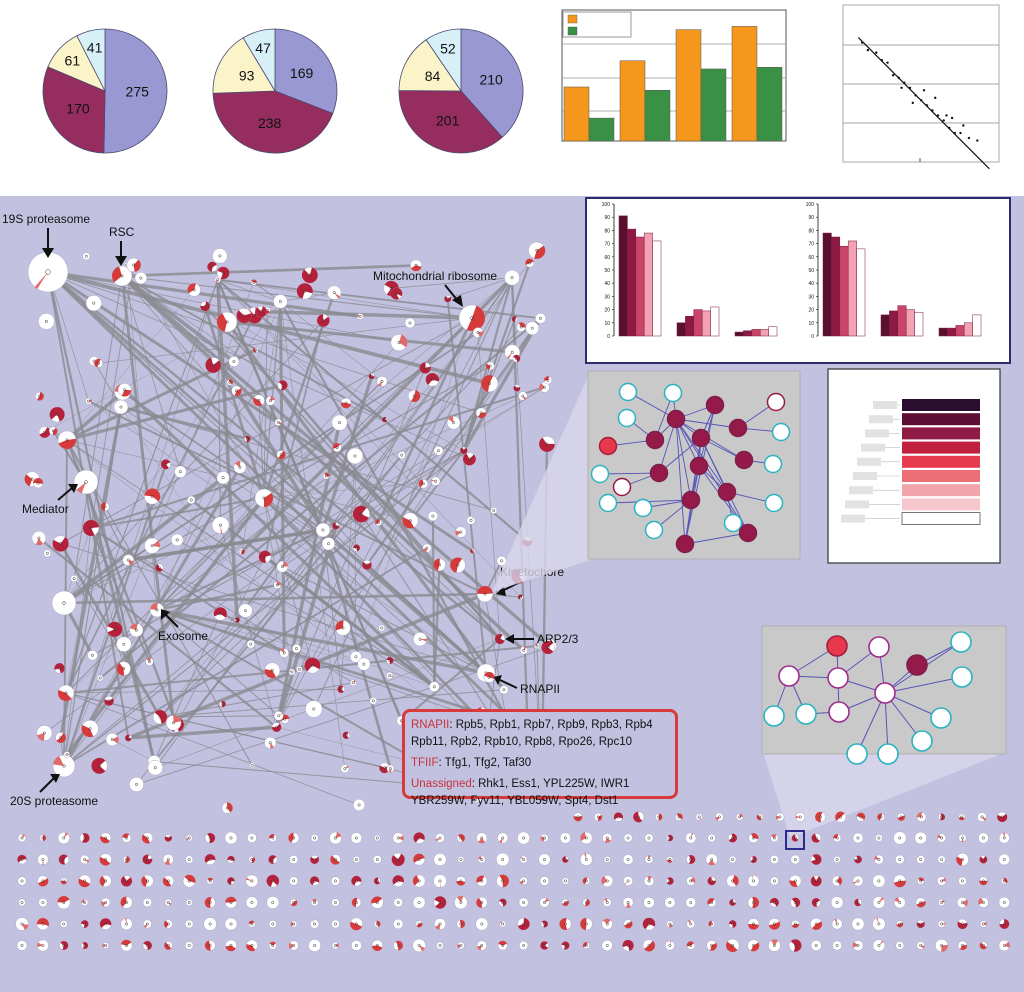  What do you see at coordinates (540, 801) in the screenshot?
I see `info-unassigned-row2: YBR259W, Fyv11, YBL059W, Spt4, Dst1` at bounding box center [540, 801].